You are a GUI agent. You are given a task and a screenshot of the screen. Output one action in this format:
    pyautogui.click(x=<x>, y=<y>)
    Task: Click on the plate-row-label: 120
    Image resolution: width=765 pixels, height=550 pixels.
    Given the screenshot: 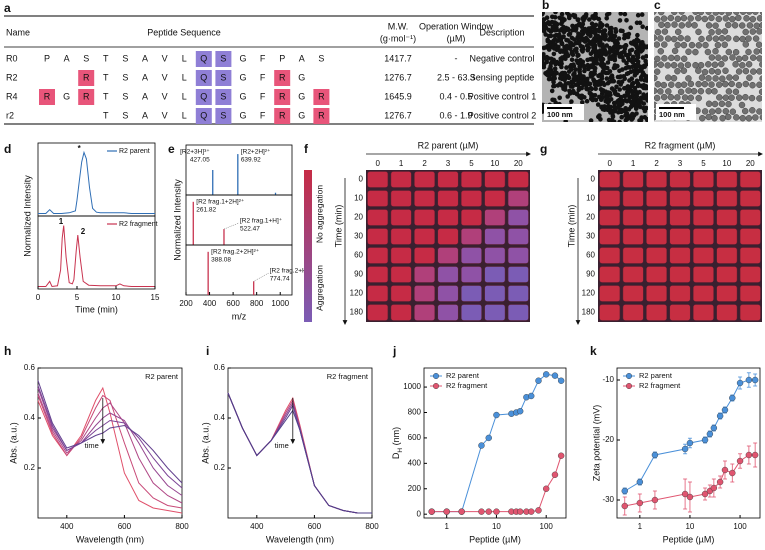 What is the action you would take?
    pyautogui.click(x=589, y=293)
    